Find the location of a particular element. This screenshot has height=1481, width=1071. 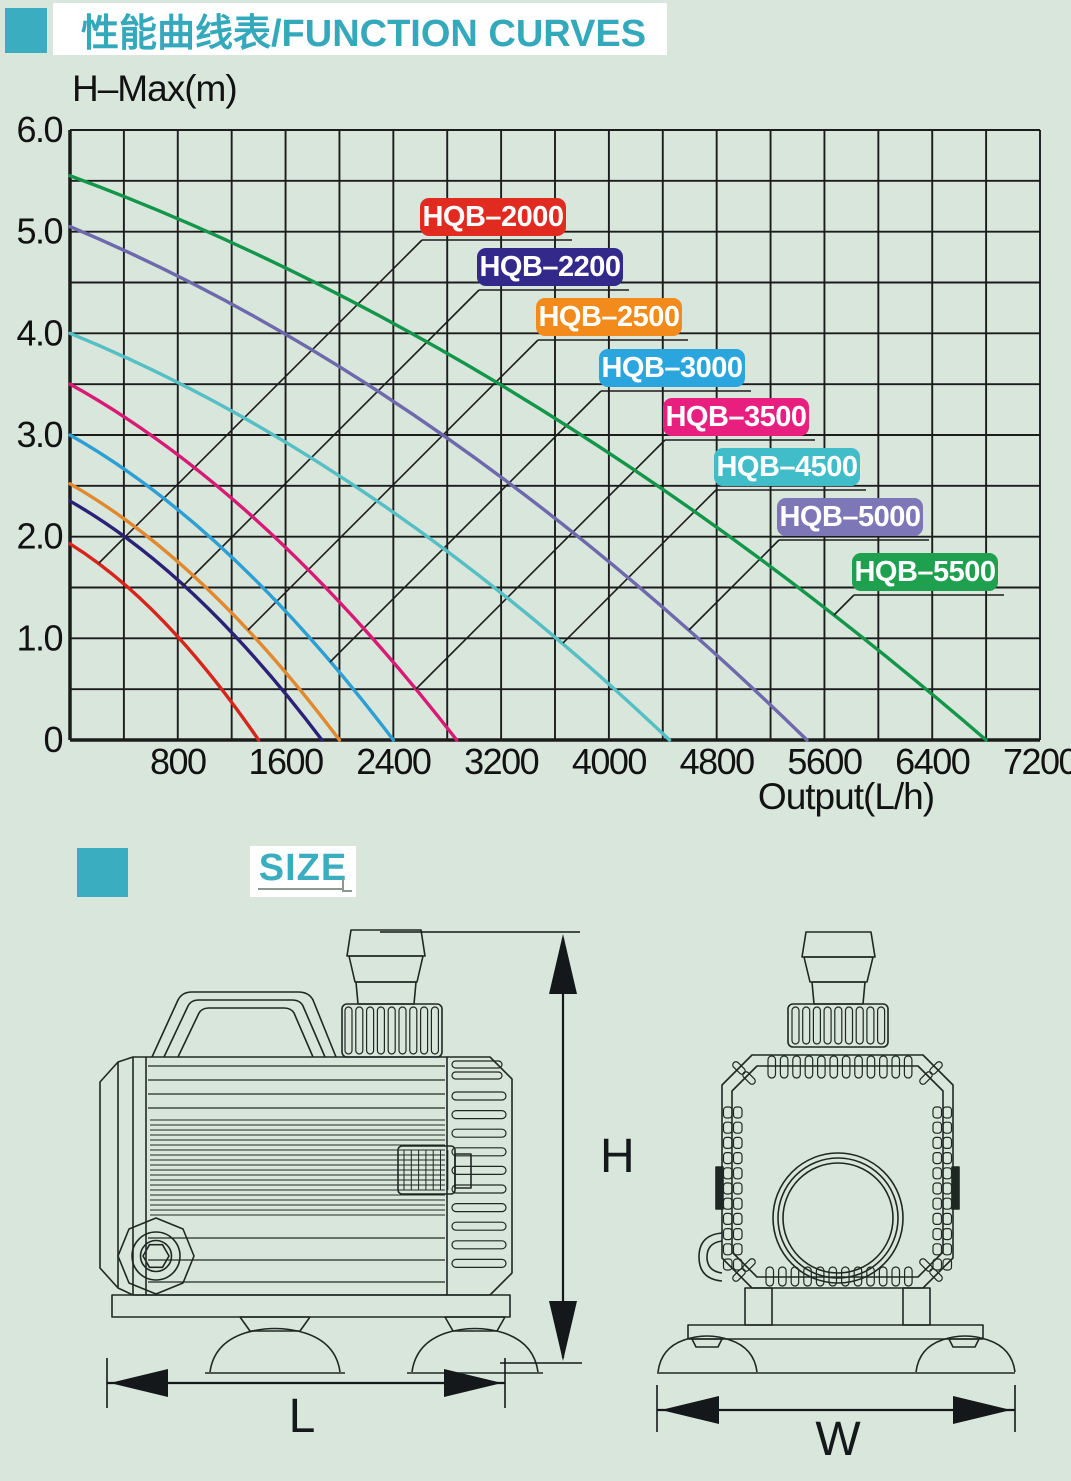

size-title: SIZE is located at coordinates (303, 868).